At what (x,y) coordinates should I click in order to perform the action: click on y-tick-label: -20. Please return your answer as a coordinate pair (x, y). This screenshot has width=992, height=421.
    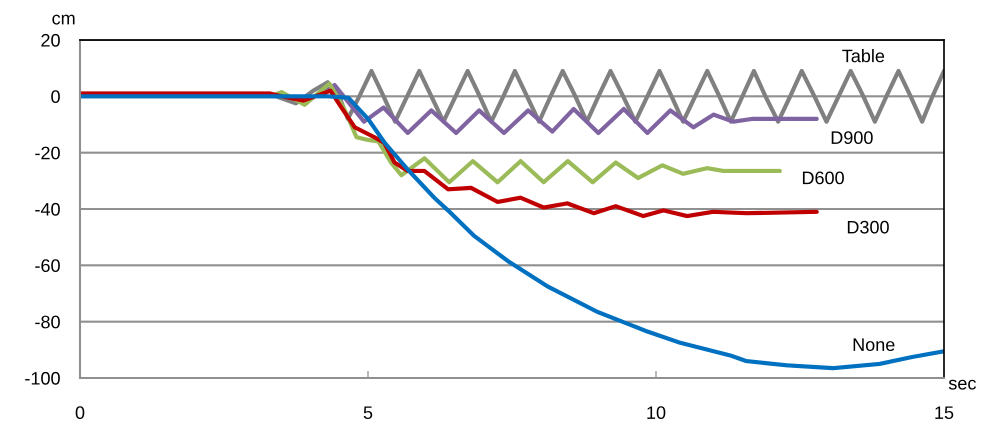
    Looking at the image, I should click on (47, 153).